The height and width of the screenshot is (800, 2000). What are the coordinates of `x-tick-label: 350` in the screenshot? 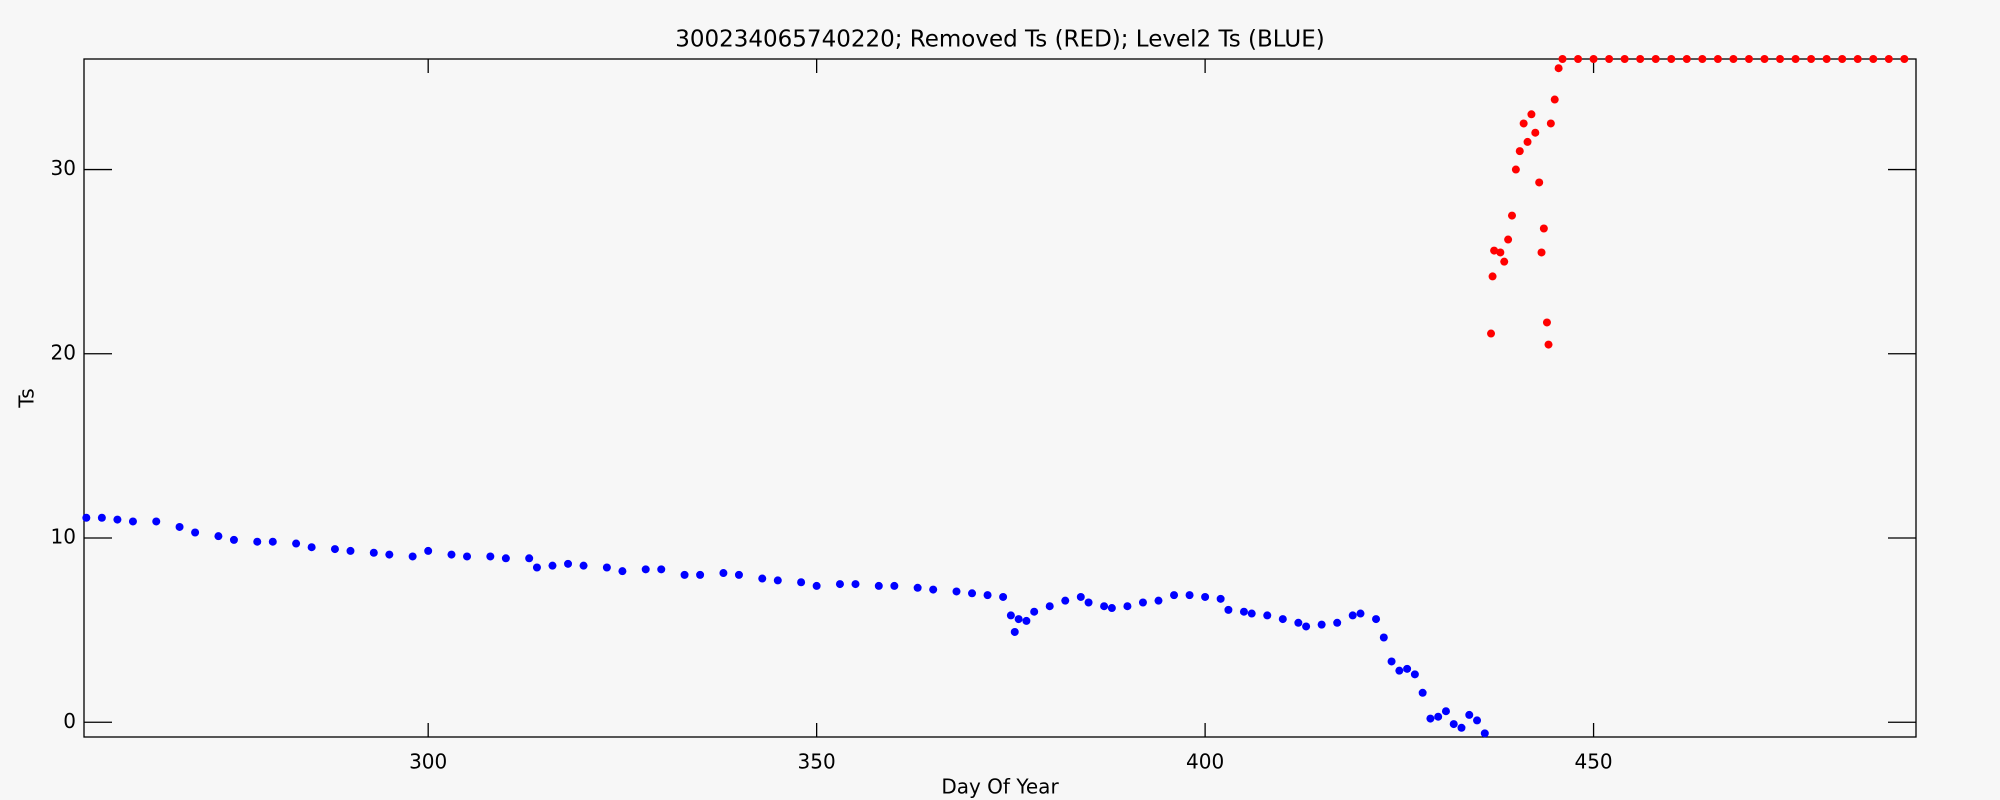 It's located at (817, 762).